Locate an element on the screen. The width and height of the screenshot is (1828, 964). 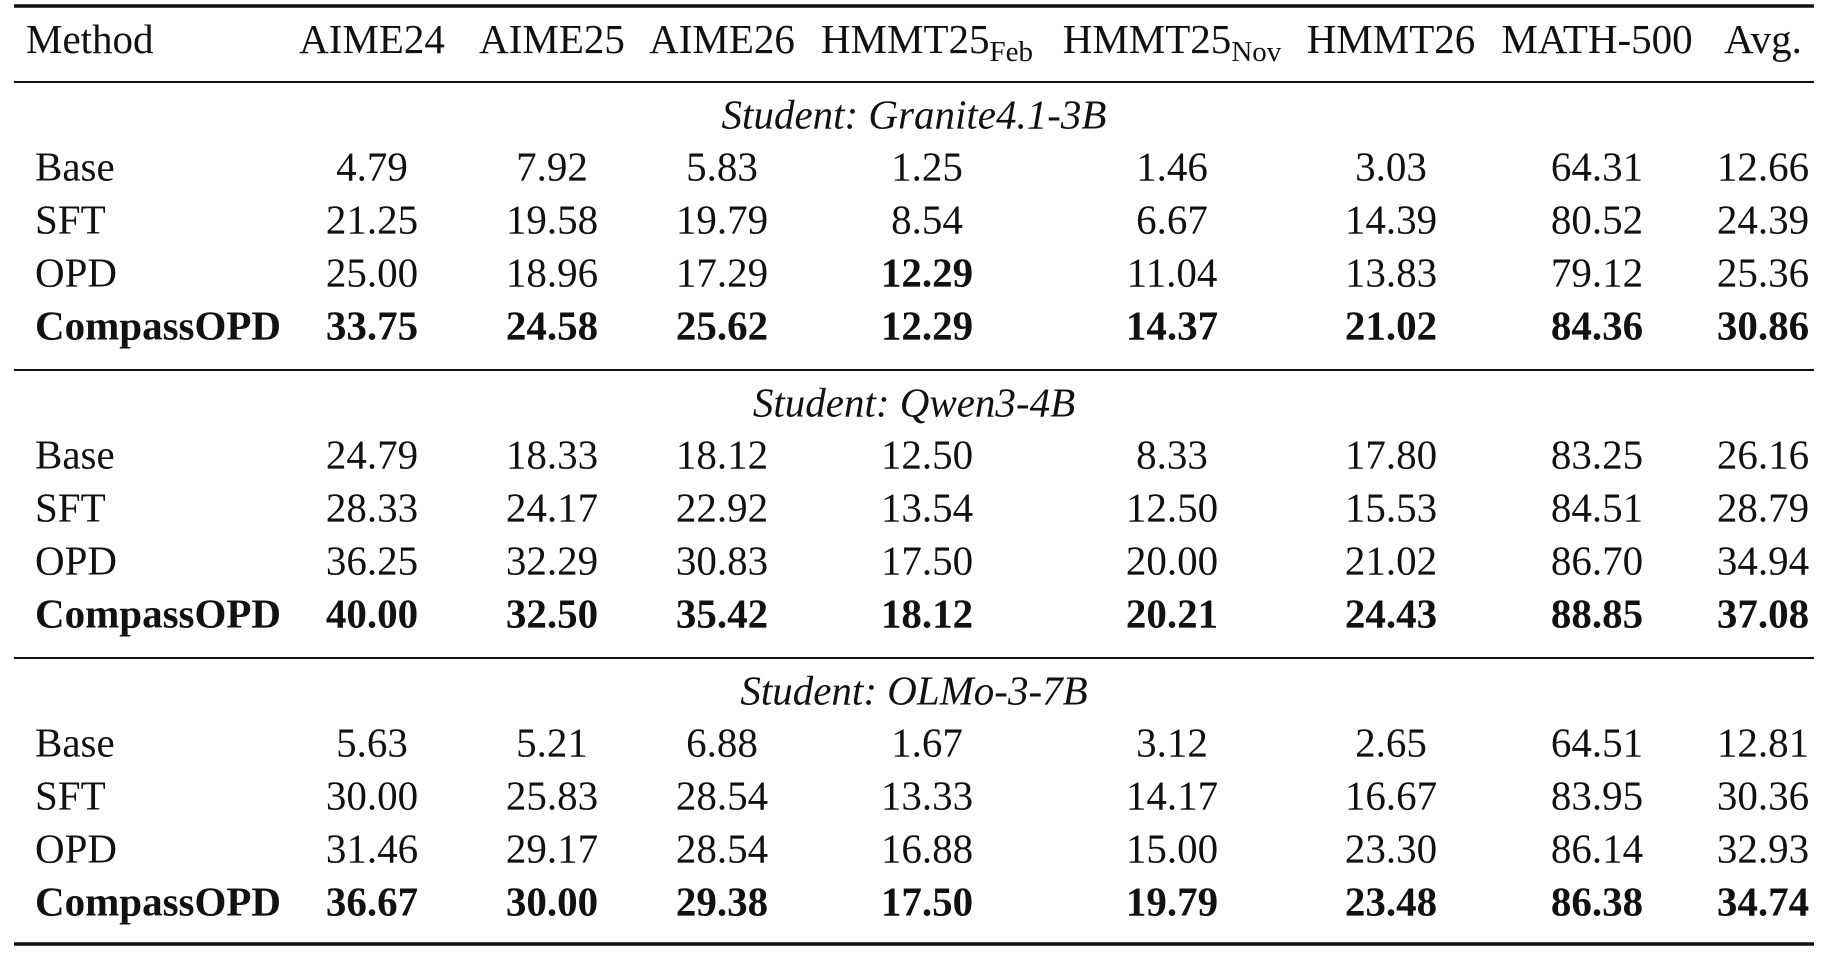
cell-value: 30.00 is located at coordinates (372, 795).